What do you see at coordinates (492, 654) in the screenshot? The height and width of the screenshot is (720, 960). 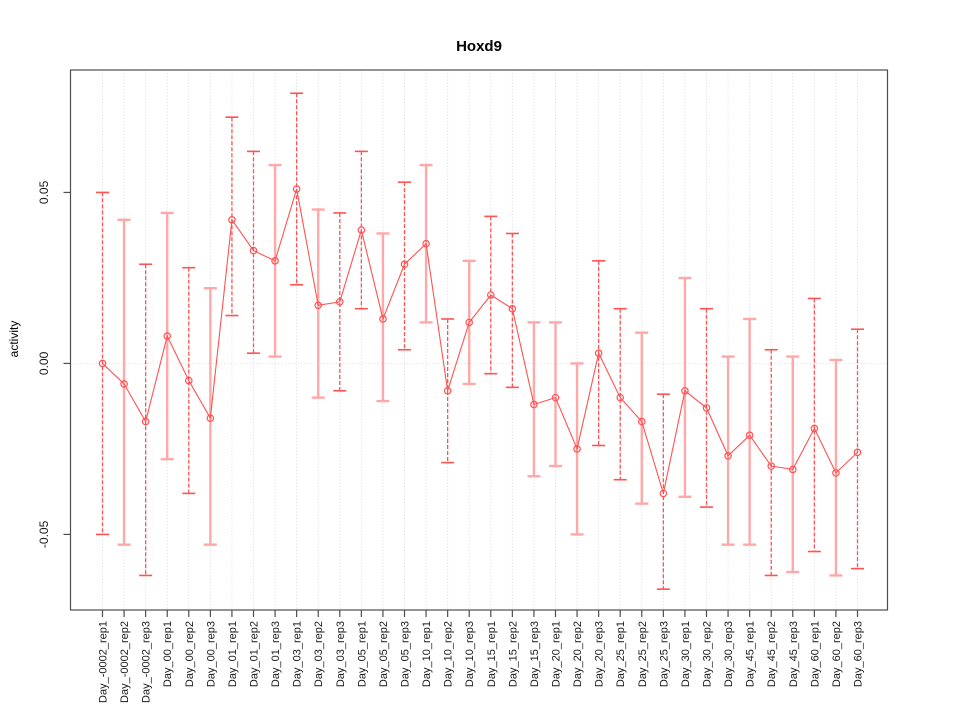 I see `x-tick-label: Day_15_rep1` at bounding box center [492, 654].